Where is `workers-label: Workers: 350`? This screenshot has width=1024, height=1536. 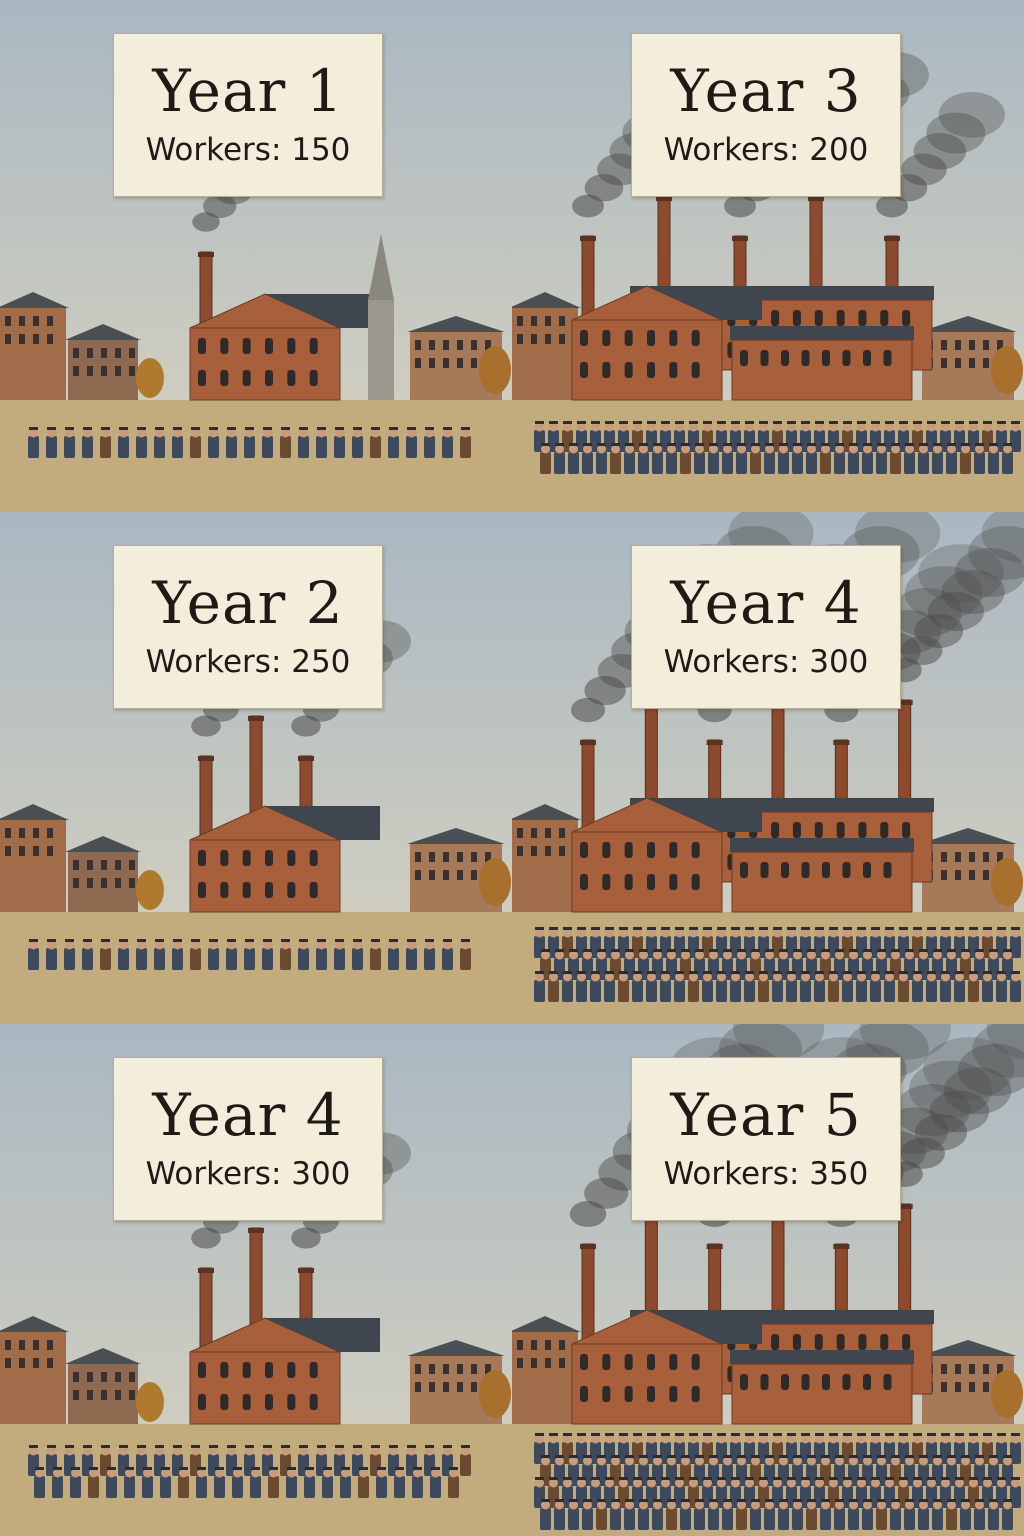 workers-label: Workers: 350 is located at coordinates (766, 1173).